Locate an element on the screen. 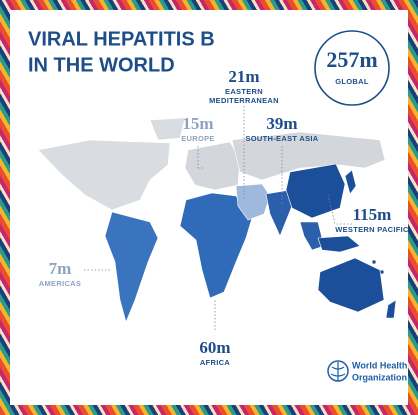  region-value: 15m is located at coordinates (197, 123).